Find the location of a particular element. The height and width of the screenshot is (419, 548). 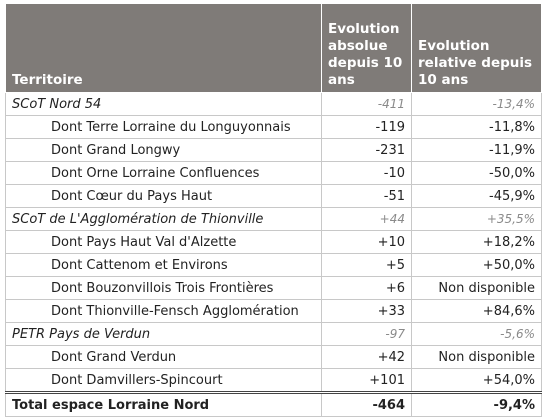

territory-cell: Dont Orne Lorraine Confluences is located at coordinates (163, 173).